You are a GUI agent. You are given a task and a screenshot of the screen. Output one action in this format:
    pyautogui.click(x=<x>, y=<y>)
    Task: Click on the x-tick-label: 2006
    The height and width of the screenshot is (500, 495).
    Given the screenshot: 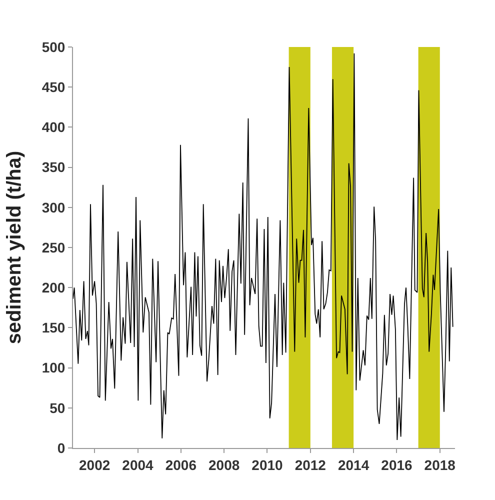 What is the action you would take?
    pyautogui.click(x=181, y=464)
    